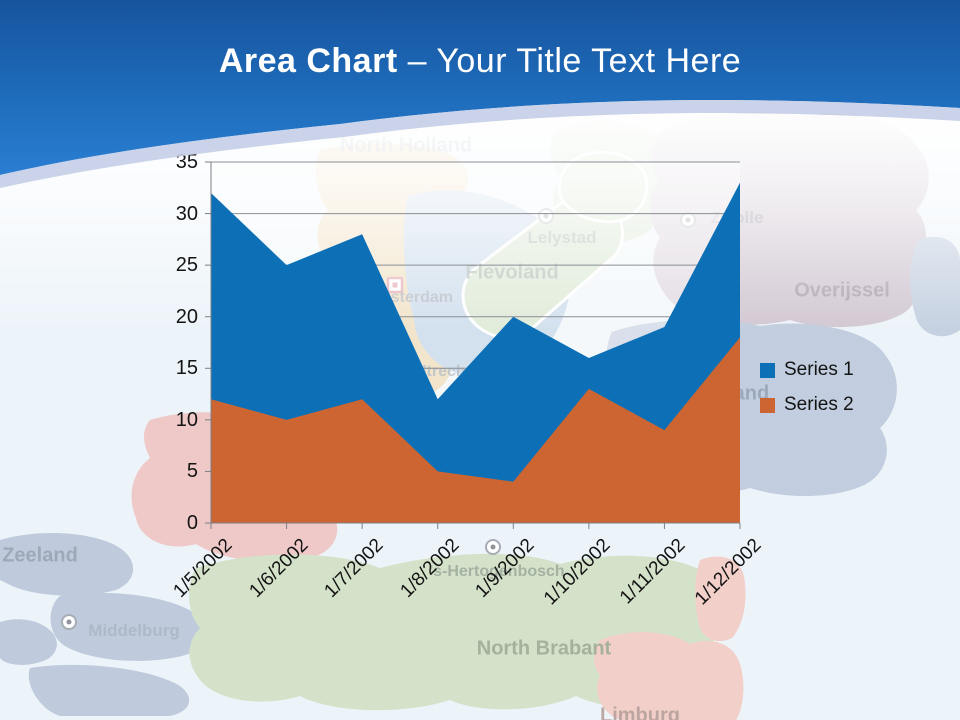 The height and width of the screenshot is (720, 960). Describe the element at coordinates (653, 571) in the screenshot. I see `x-axis-label: 1/11/2002` at that location.